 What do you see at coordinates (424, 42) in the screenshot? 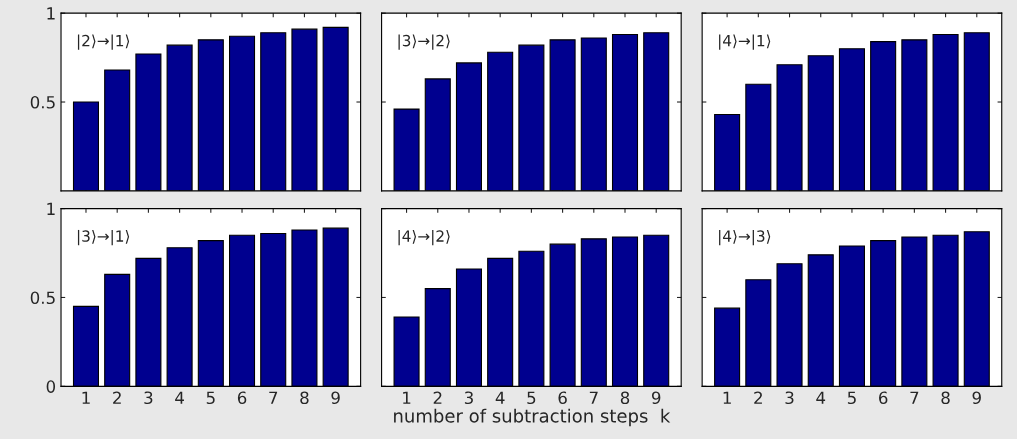
I see `annotation: |3⟩→|2⟩` at bounding box center [424, 42].